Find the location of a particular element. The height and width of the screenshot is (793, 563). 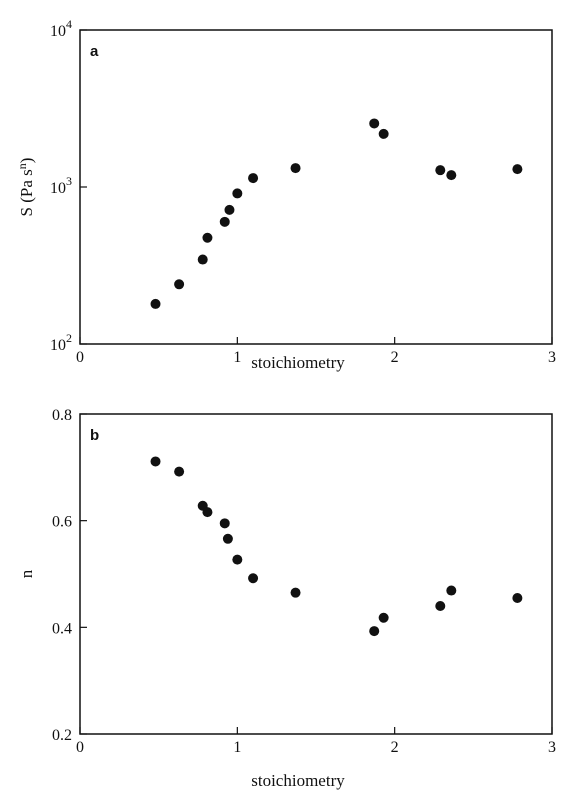

x-ticks-b: 0 1 2 3 is located at coordinates (316, 741).